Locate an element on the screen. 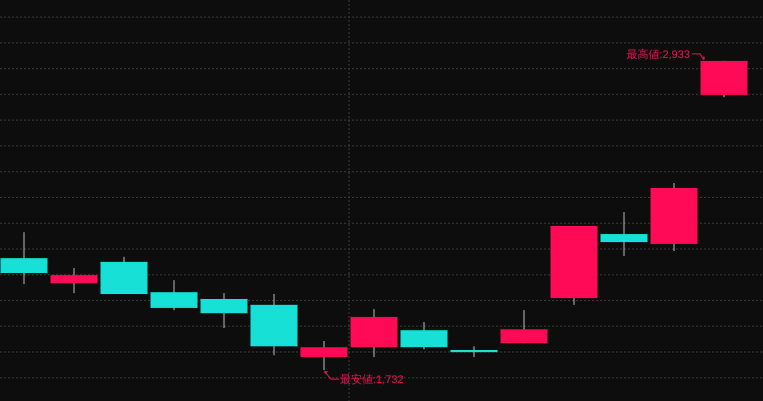  text: 最高値:2,933 is located at coordinates (658, 54).